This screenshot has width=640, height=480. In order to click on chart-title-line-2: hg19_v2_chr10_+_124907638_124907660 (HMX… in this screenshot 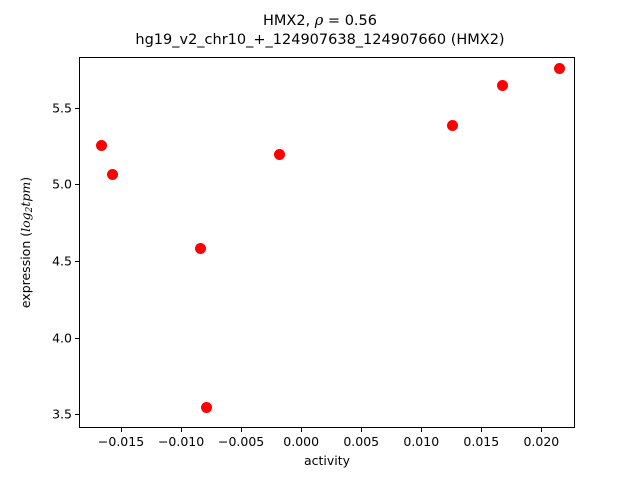, I will do `click(320, 40)`.